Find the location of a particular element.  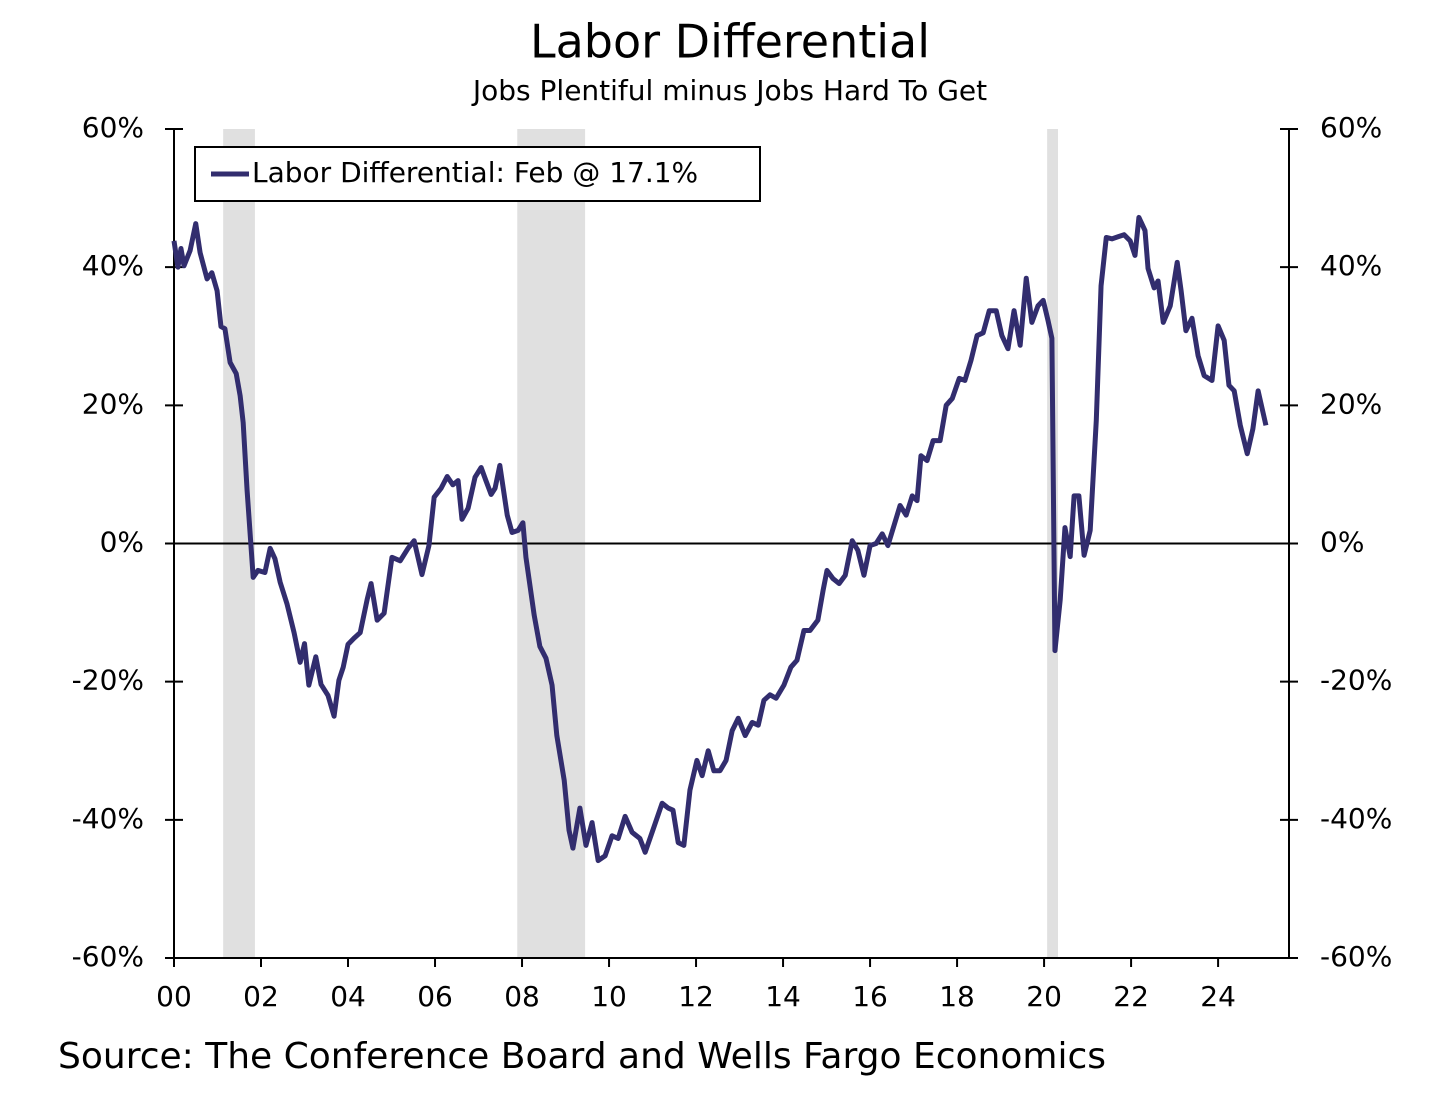

x-tick-label: 08 is located at coordinates (522, 996).